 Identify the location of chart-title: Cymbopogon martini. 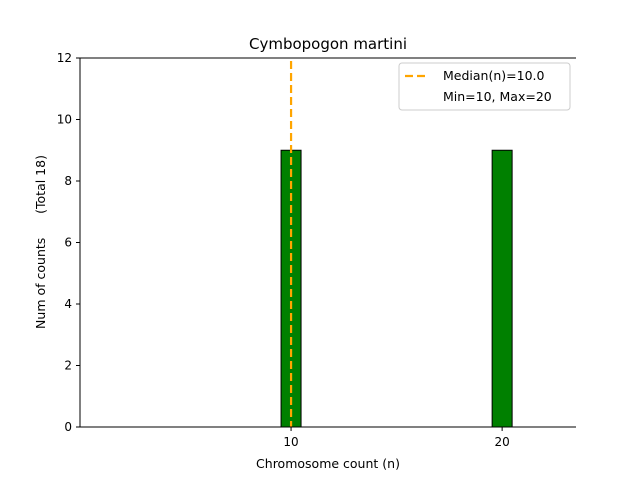
(328, 44).